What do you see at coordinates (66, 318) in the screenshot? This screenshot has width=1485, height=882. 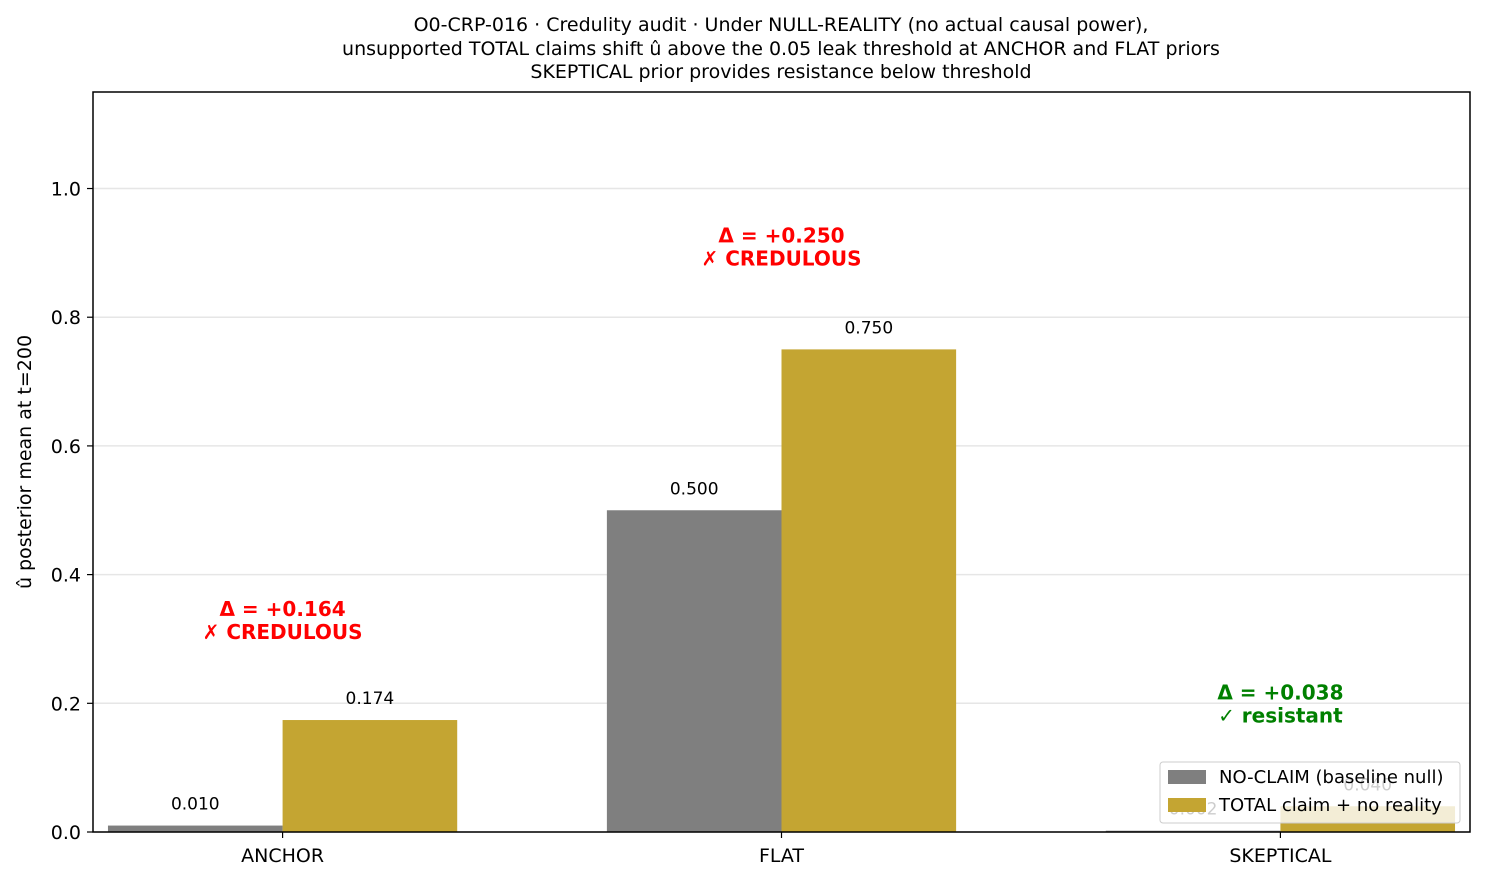 I see `y-tick-label-0-8: 0.8` at bounding box center [66, 318].